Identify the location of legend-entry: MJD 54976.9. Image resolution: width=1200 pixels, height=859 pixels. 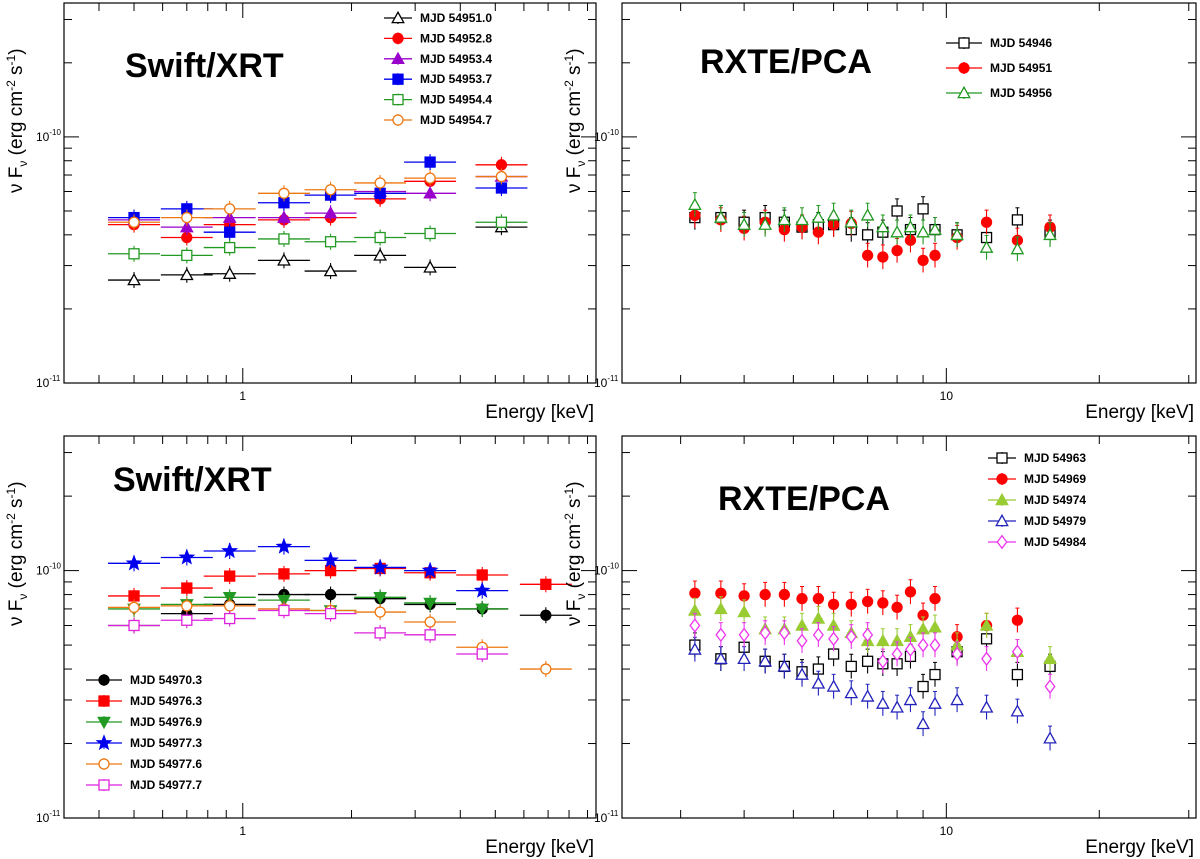
(144, 722).